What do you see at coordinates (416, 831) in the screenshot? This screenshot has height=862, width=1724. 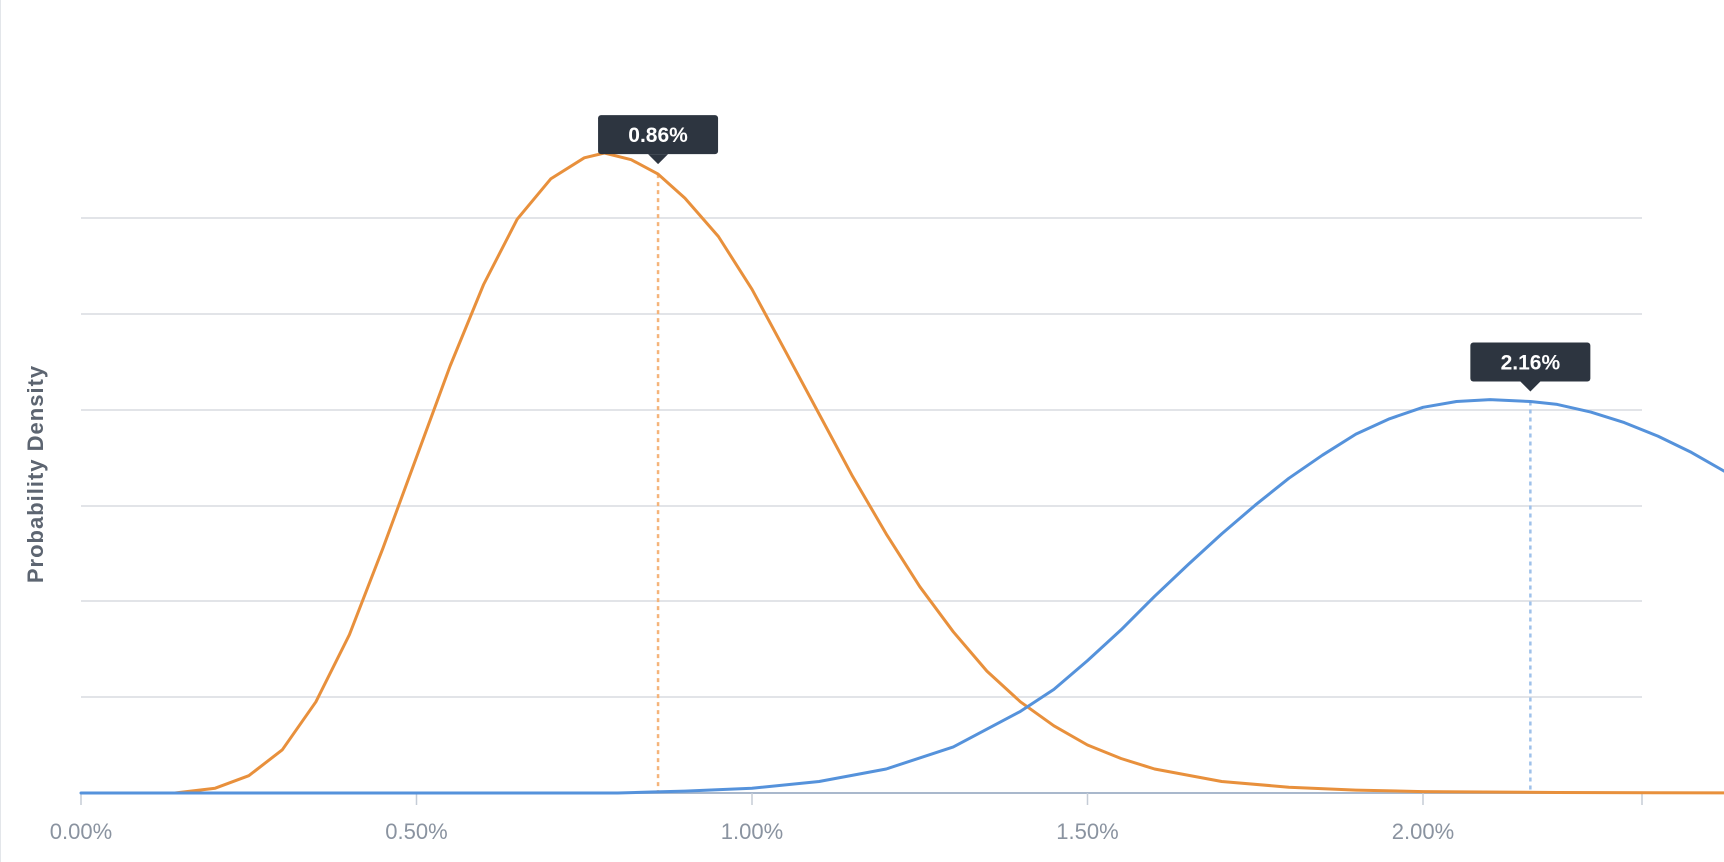 I see `x-tick-label-1: 0.50%` at bounding box center [416, 831].